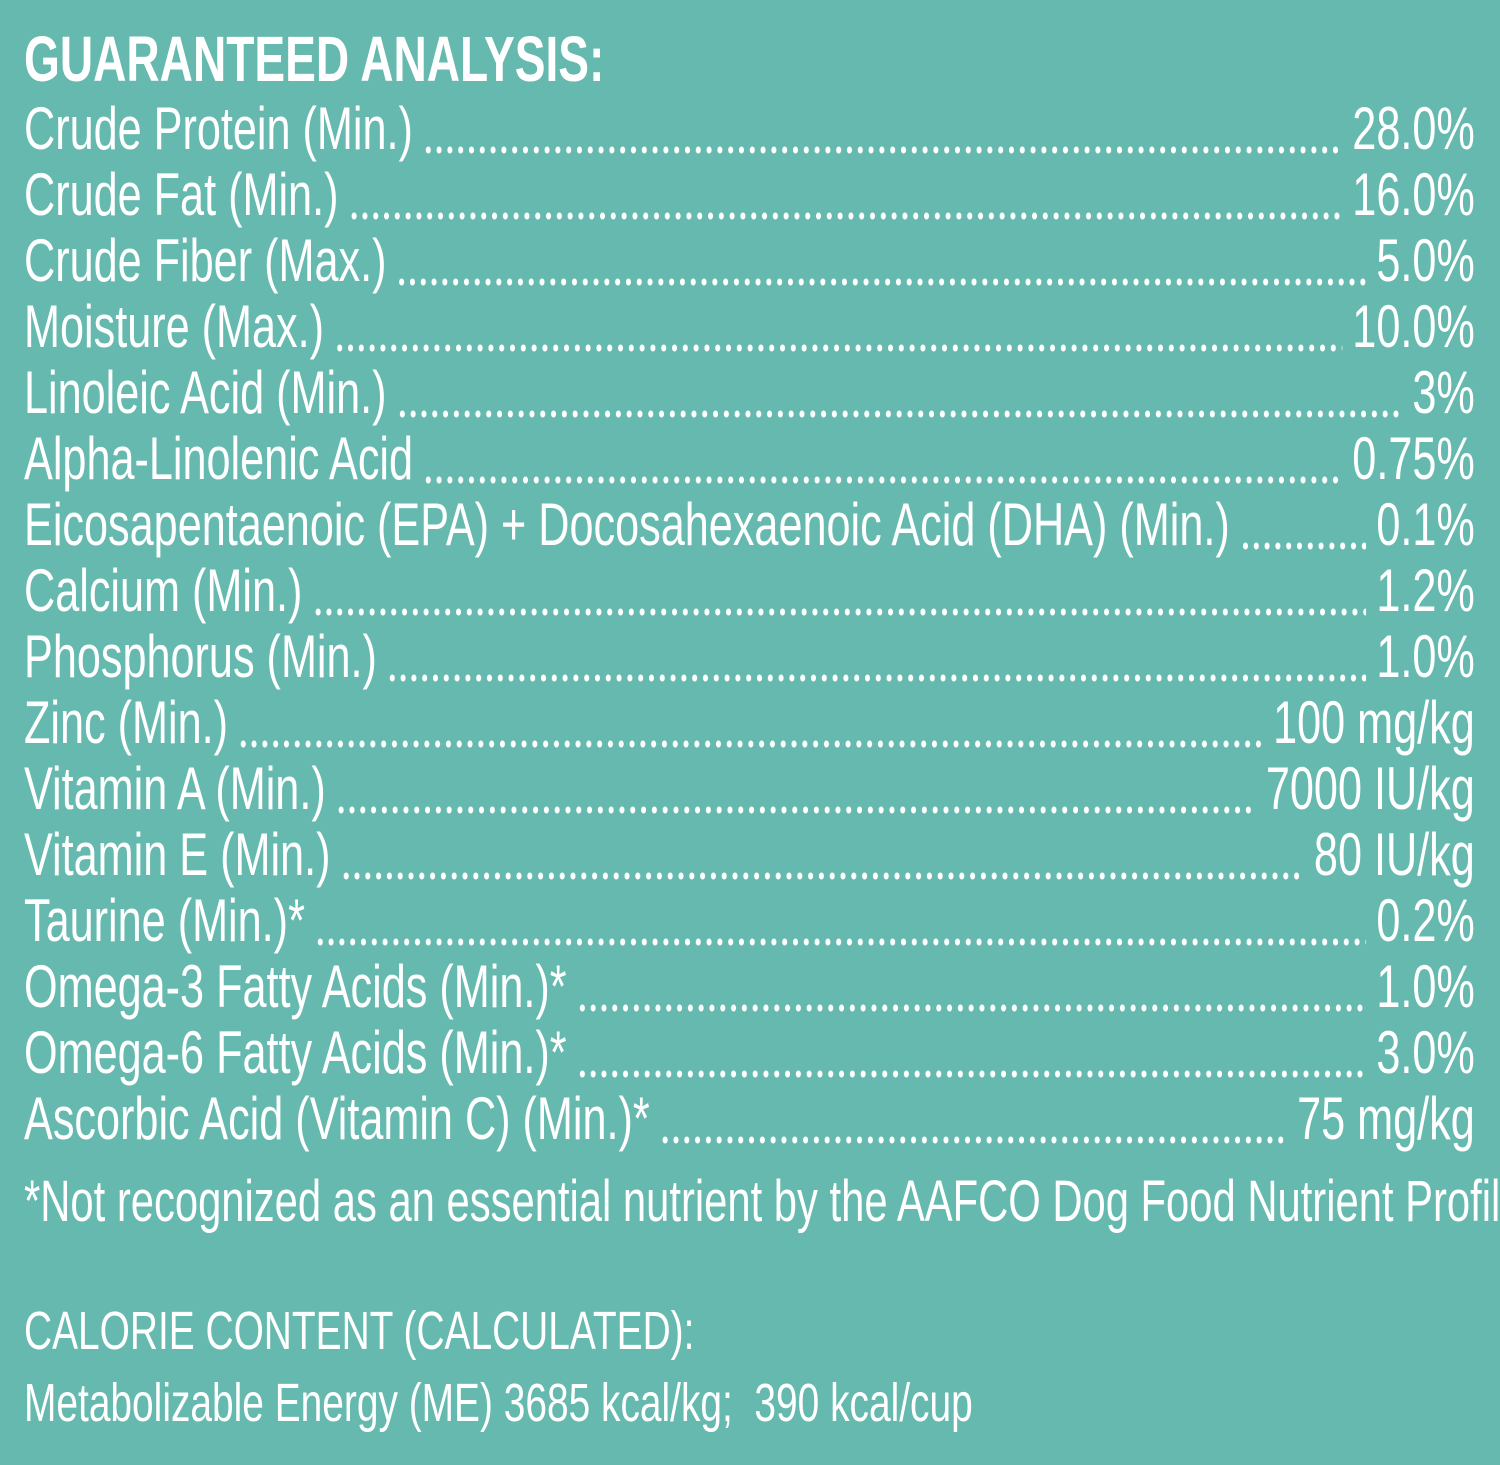  I want to click on nutrient-value: 10.0%, so click(1413, 326).